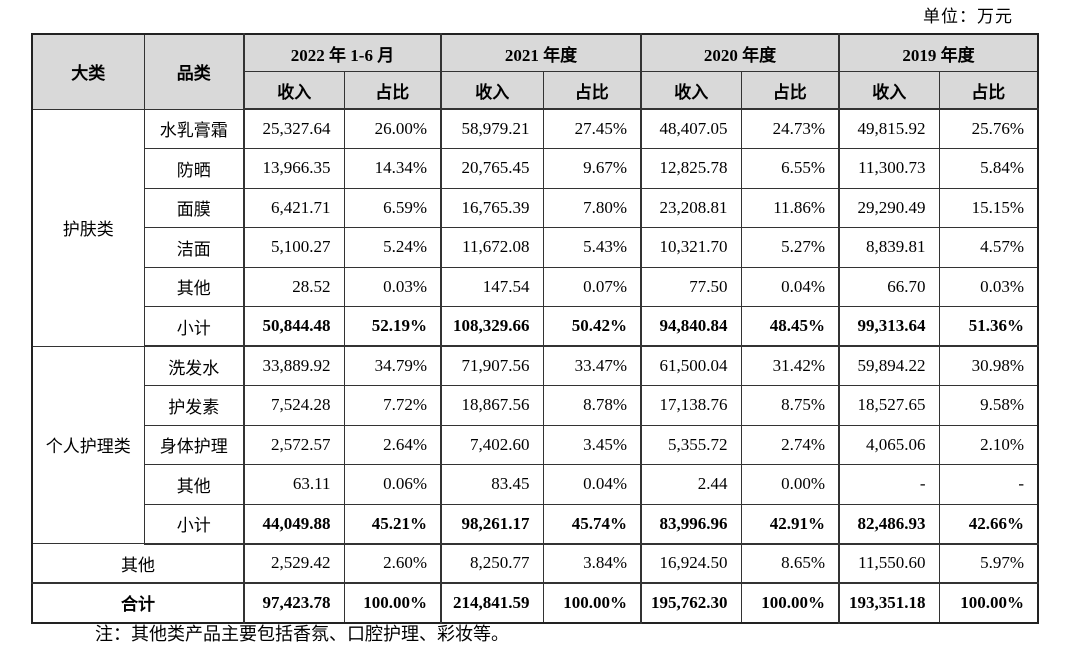 This screenshot has width=1080, height=649. Describe the element at coordinates (988, 524) in the screenshot. I see `share-cell: 42.66%` at that location.